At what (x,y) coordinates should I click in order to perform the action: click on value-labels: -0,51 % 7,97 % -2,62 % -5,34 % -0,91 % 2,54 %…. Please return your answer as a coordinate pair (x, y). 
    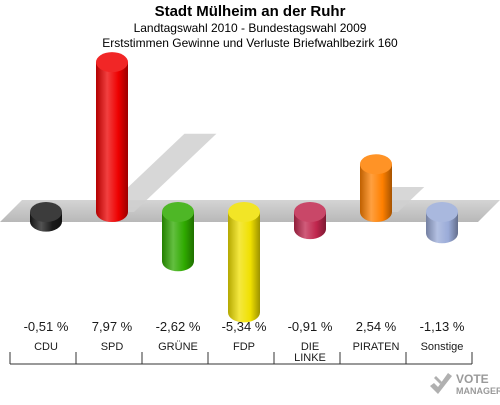
    Looking at the image, I should click on (244, 326).